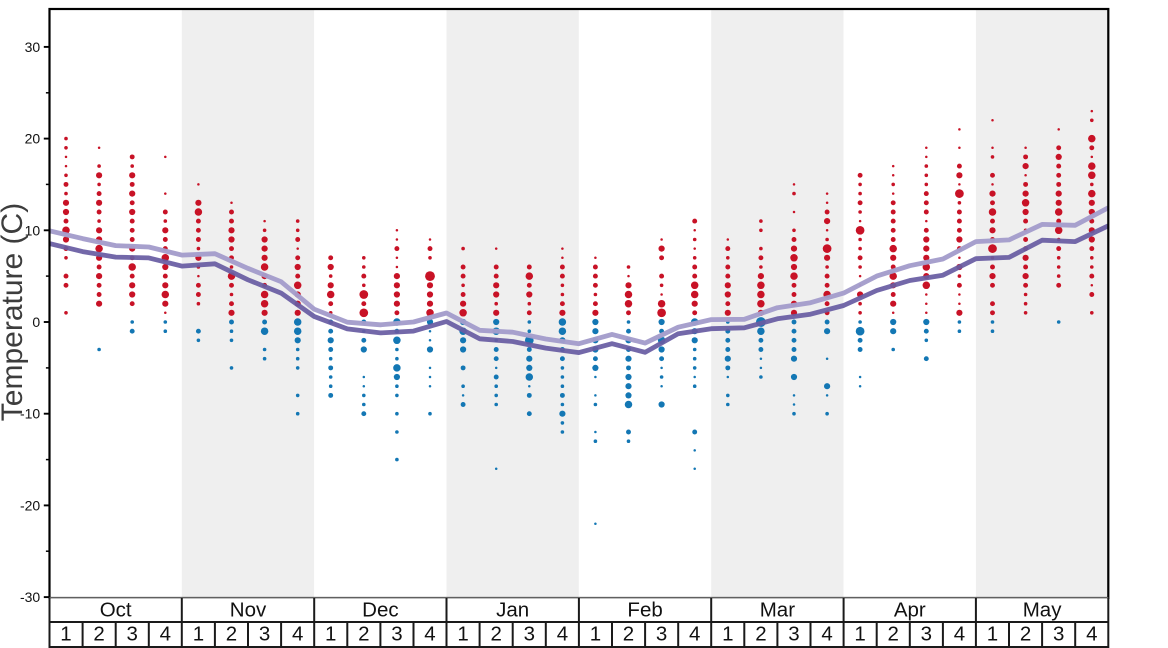 The image size is (1168, 648). What do you see at coordinates (30, 505) in the screenshot?
I see `svg-text: -20` at bounding box center [30, 505].